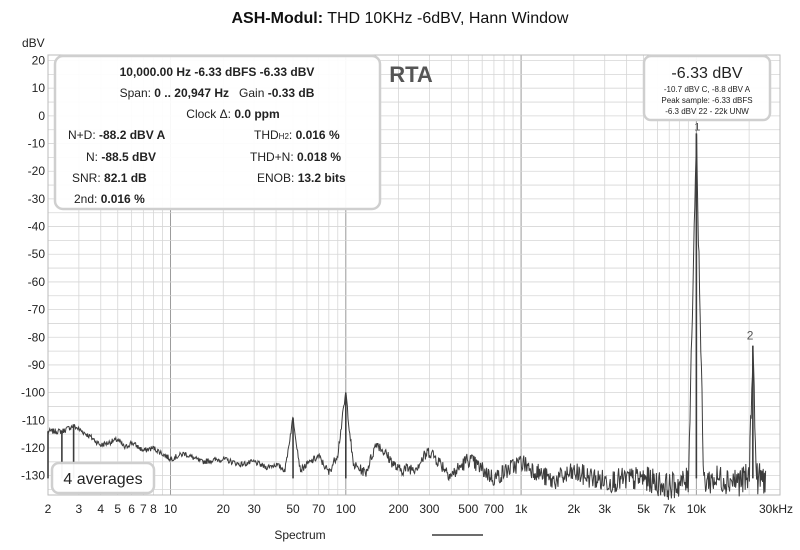 This screenshot has height=550, width=800. I want to click on info-n: N: -88.5 dBV, so click(121, 157).